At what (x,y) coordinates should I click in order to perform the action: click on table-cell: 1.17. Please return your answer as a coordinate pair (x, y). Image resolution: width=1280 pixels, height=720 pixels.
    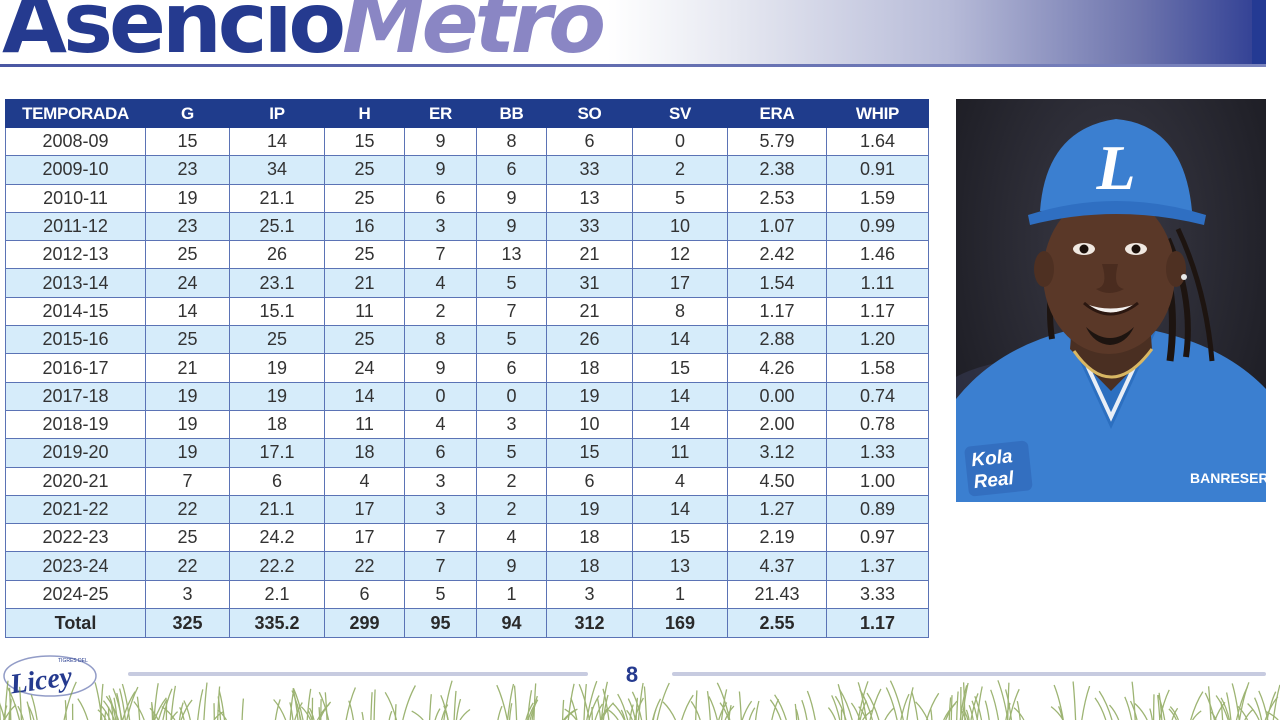
    Looking at the image, I should click on (777, 311).